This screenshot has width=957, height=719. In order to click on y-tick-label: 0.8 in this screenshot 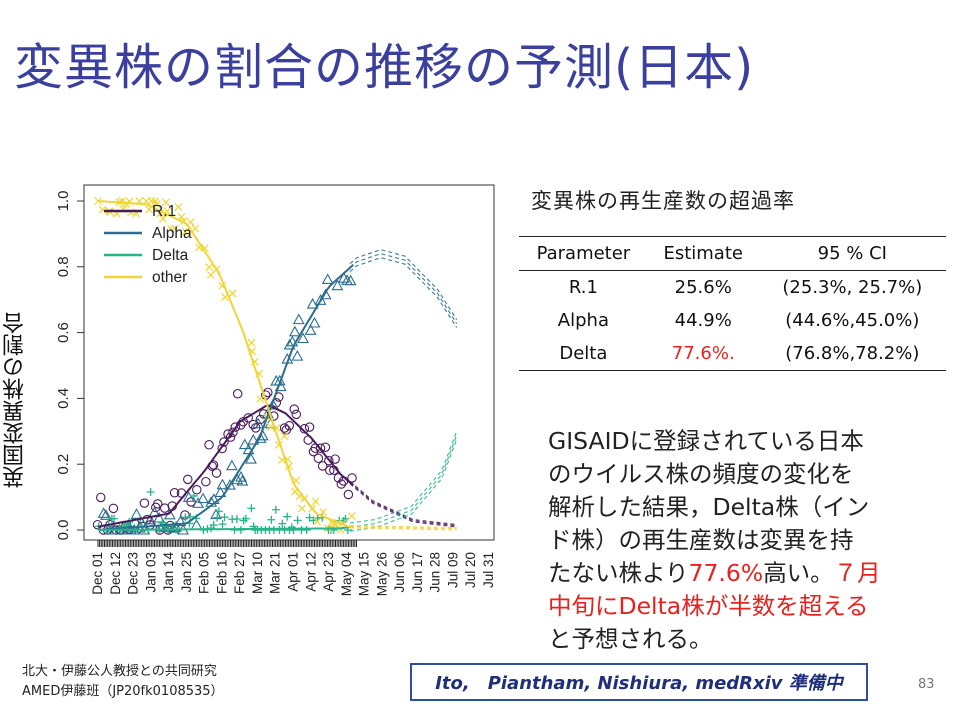, I will do `click(63, 266)`.